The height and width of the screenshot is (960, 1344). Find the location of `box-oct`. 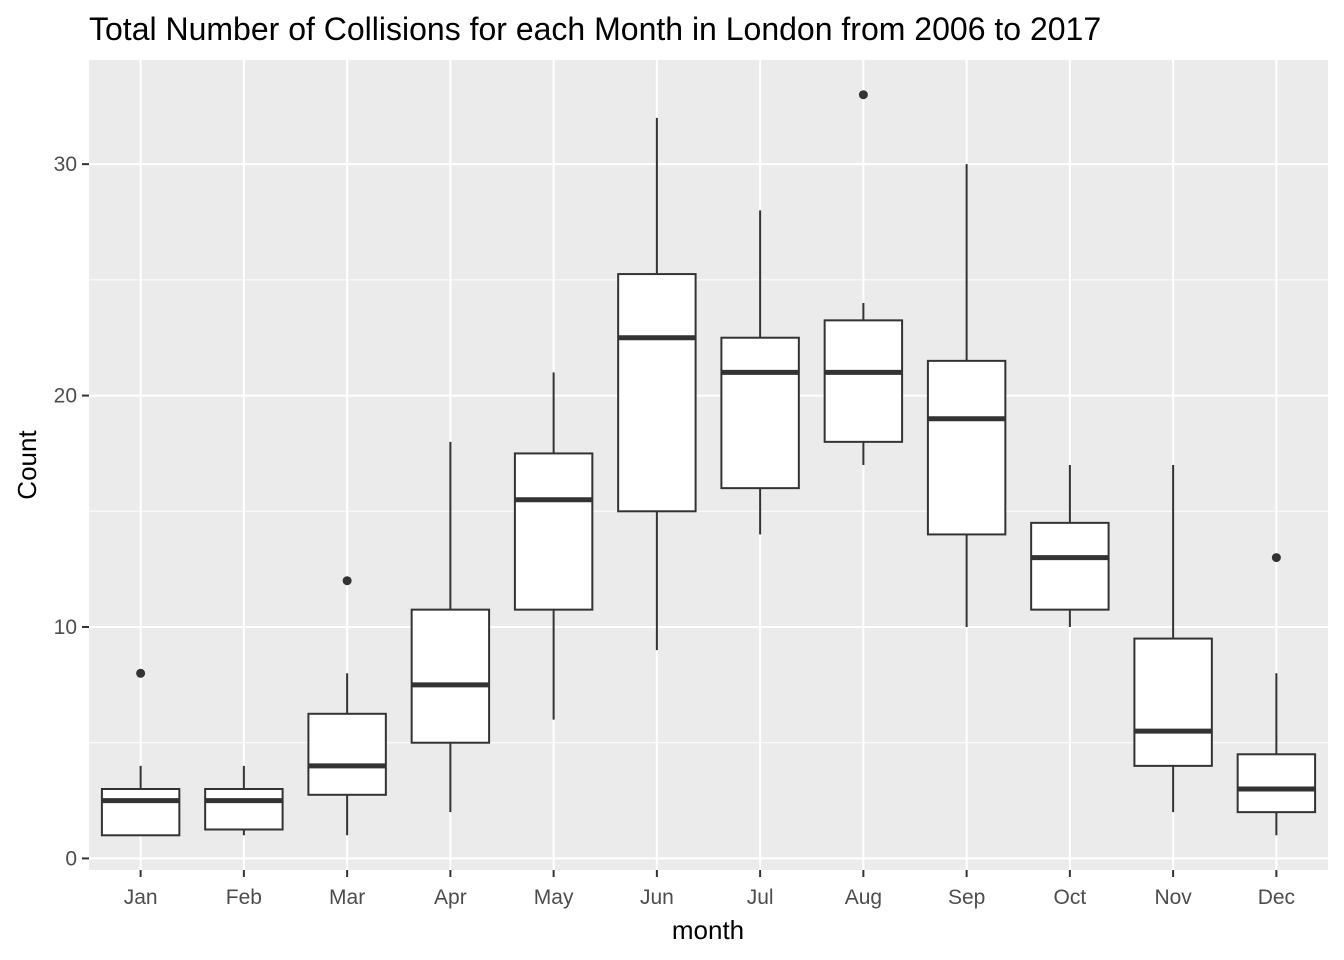

box-oct is located at coordinates (1070, 546).